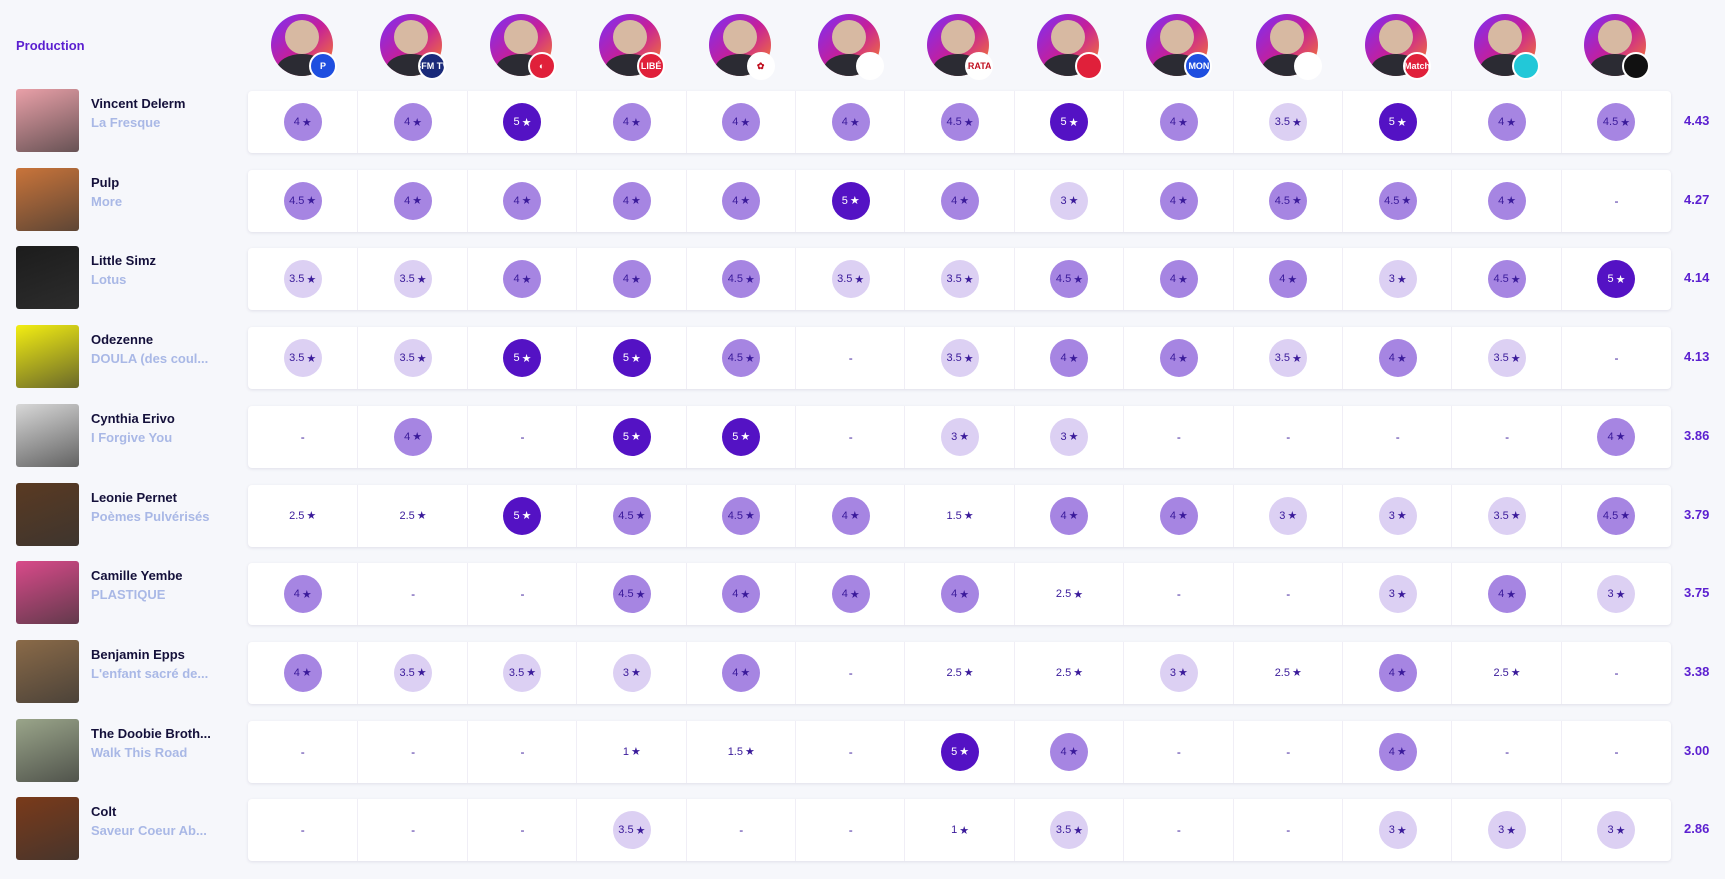 The image size is (1725, 879). I want to click on album-title: More, so click(107, 201).